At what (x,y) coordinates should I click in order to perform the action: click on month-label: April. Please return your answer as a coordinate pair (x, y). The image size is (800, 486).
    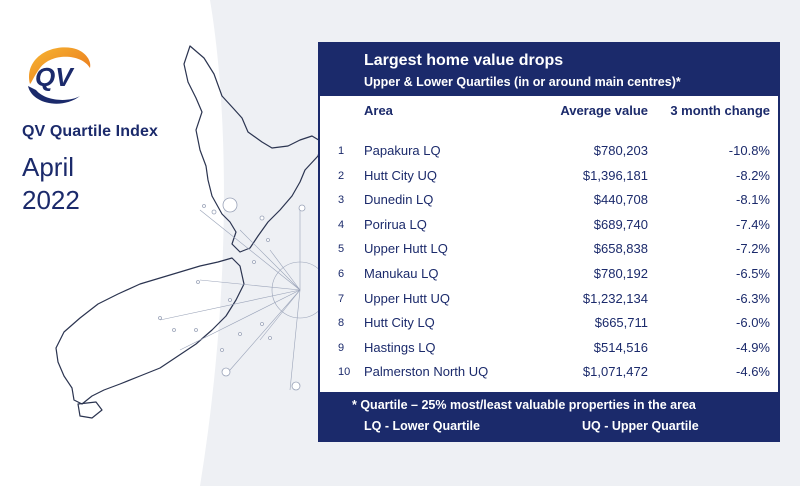
    Looking at the image, I should click on (48, 167).